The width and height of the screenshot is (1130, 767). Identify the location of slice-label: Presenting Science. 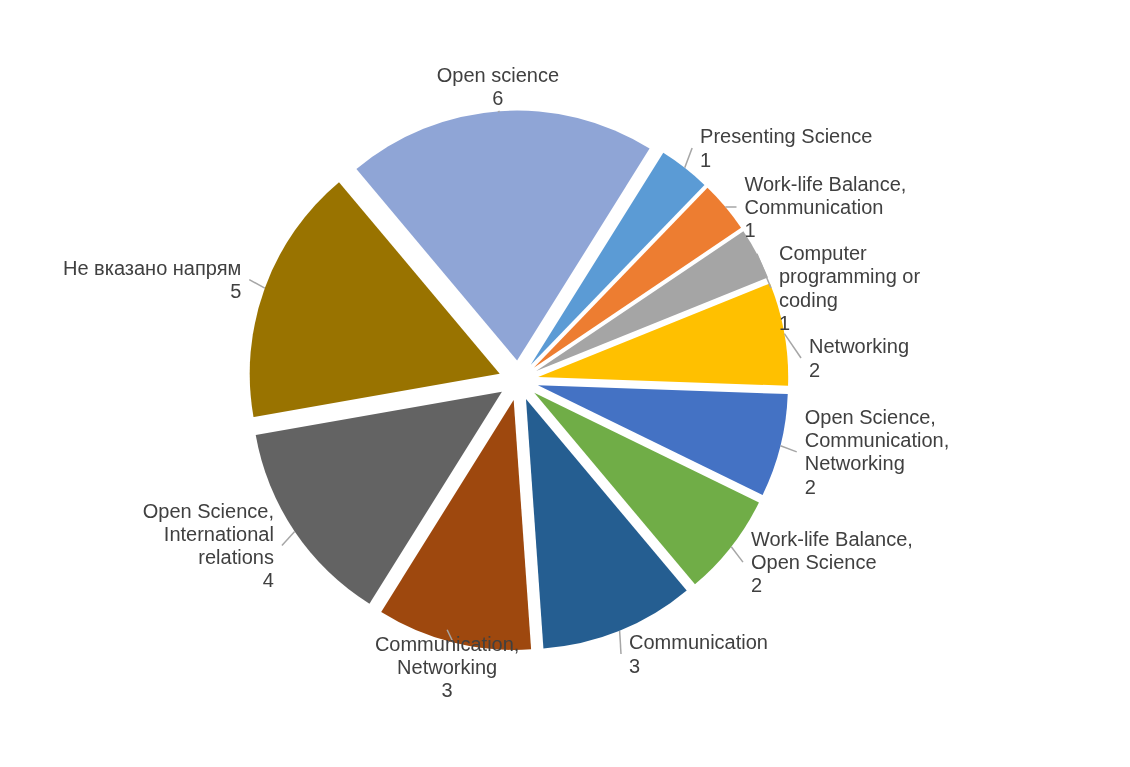
(786, 136).